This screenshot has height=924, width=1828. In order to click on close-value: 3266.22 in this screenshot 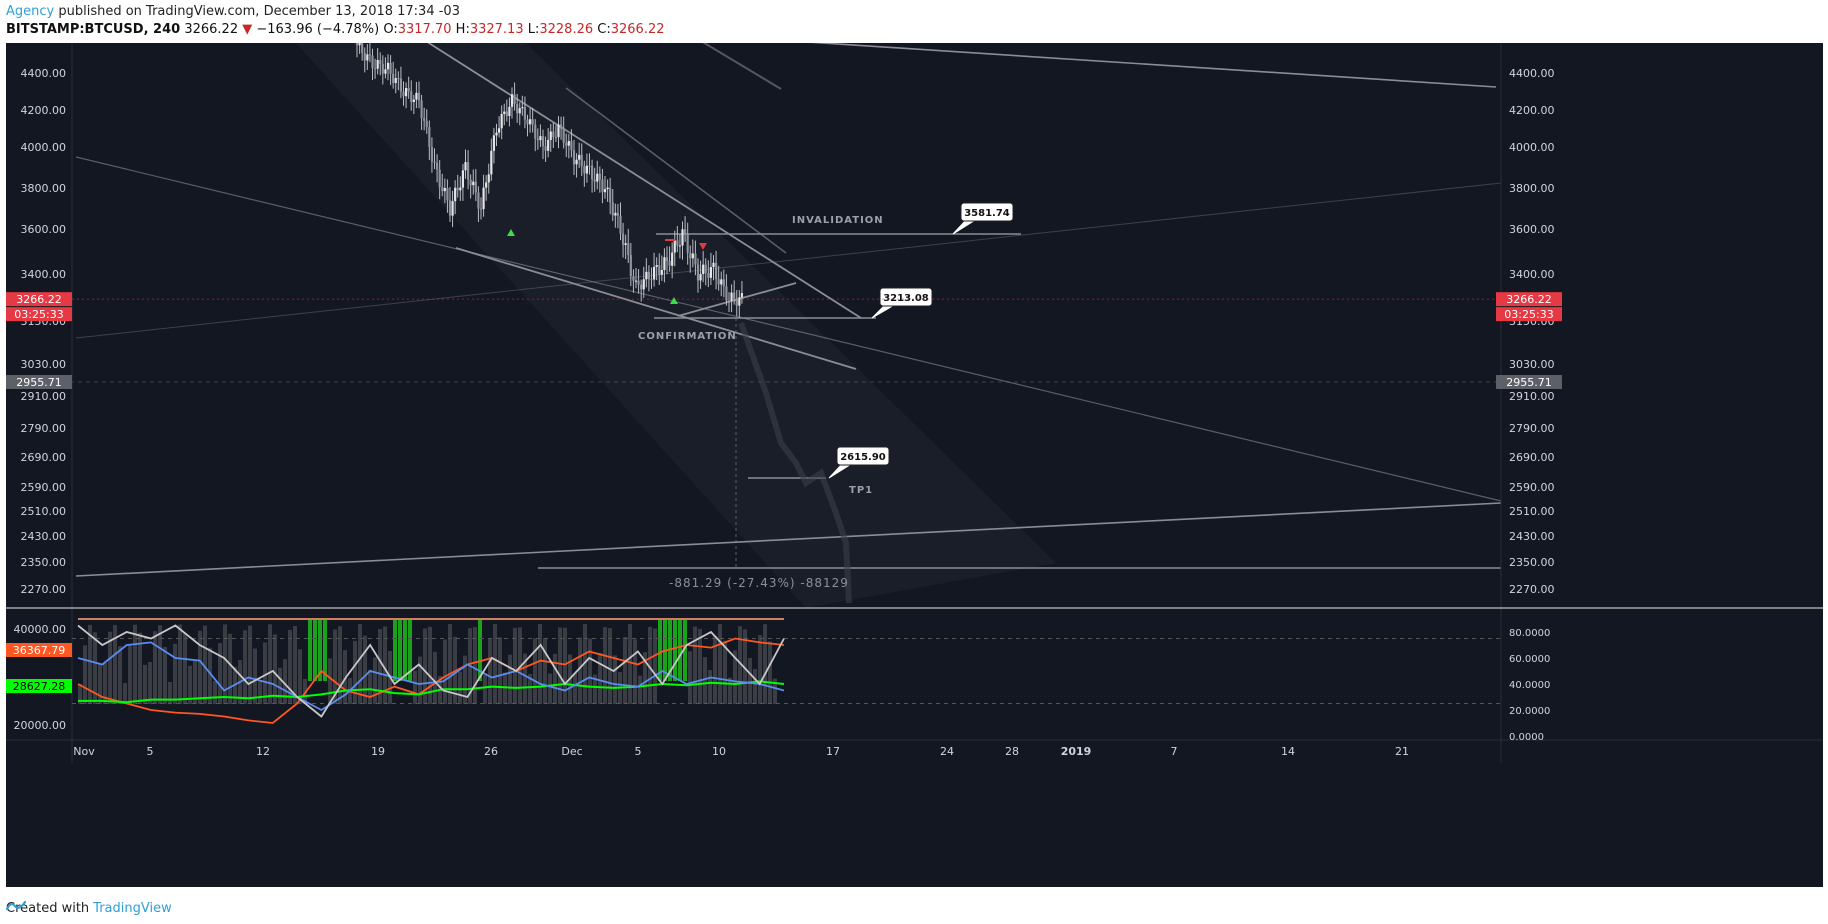, I will do `click(637, 29)`.